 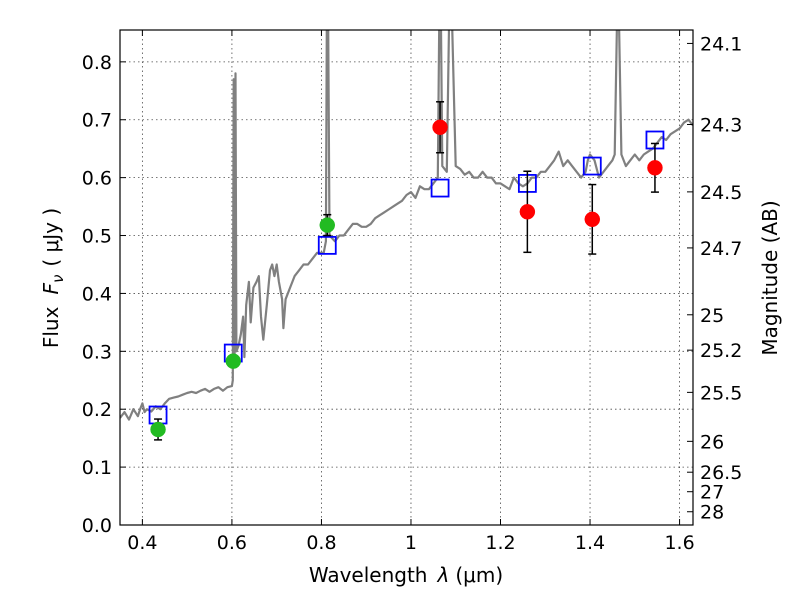 What do you see at coordinates (721, 473) in the screenshot?
I see `y2-tick-label: 26.5` at bounding box center [721, 473].